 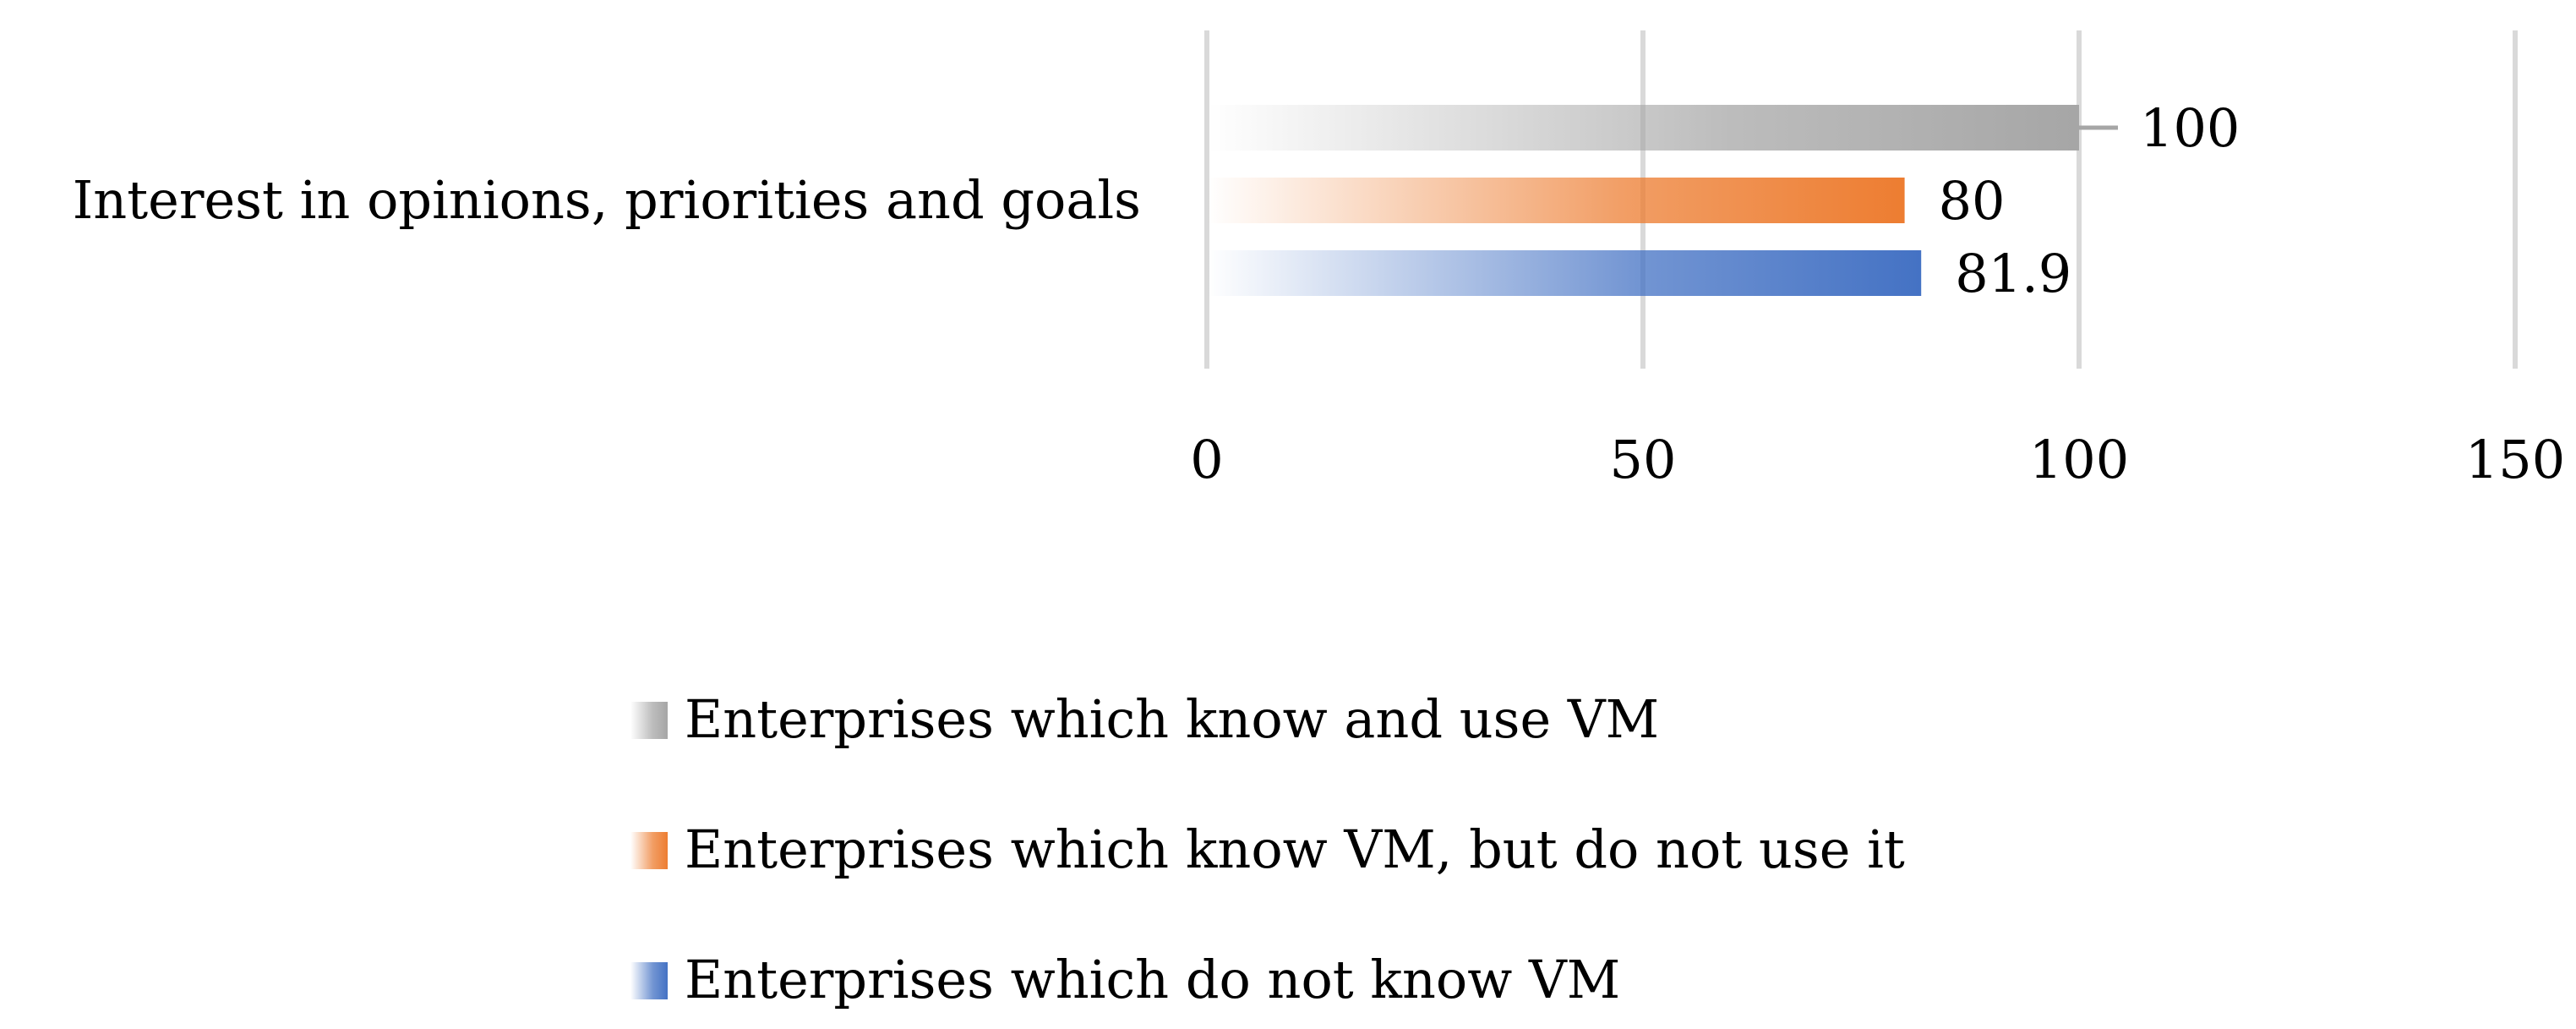 I want to click on x-axis: 0 50 100 150, so click(x=1877, y=459).